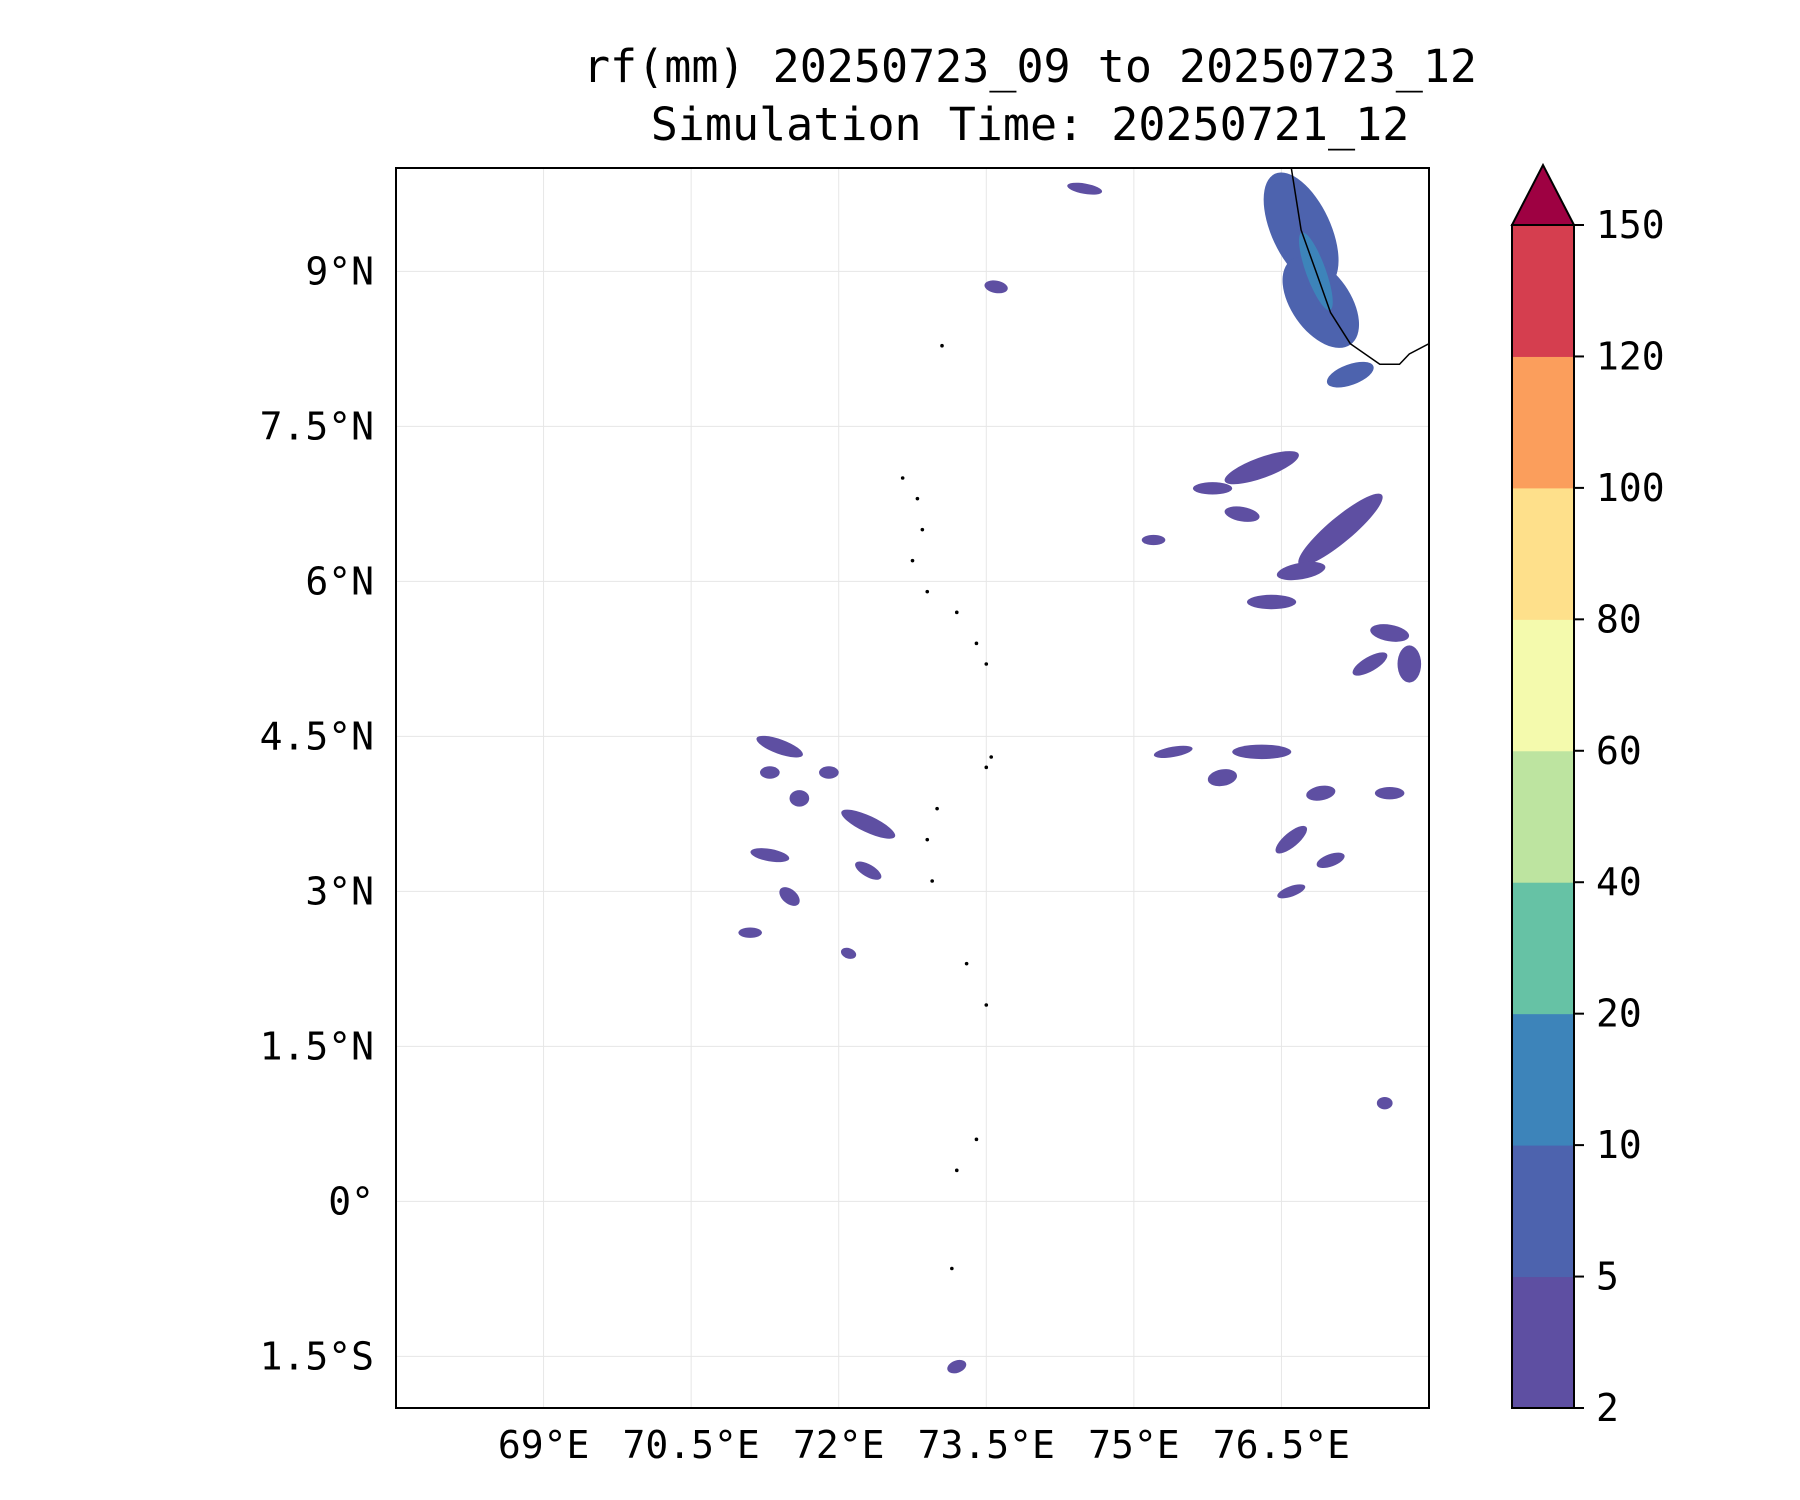 This screenshot has height=1500, width=1800. Describe the element at coordinates (1587, 796) in the screenshot. I see `colorbar: 2 5 10 20 40 60 80 100 120 150` at that location.